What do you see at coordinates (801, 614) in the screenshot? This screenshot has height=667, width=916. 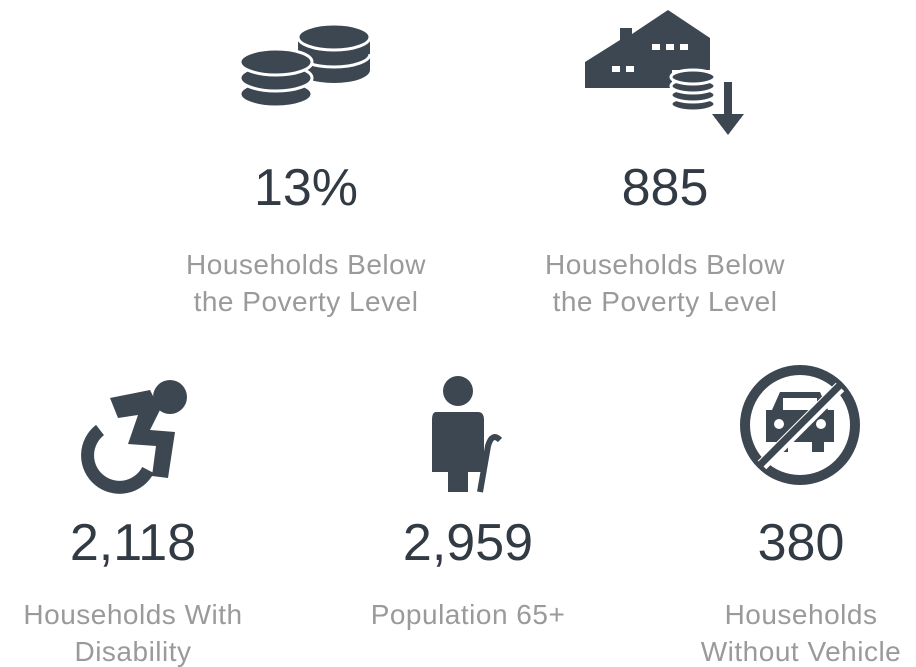 I see `stat-label: Households` at bounding box center [801, 614].